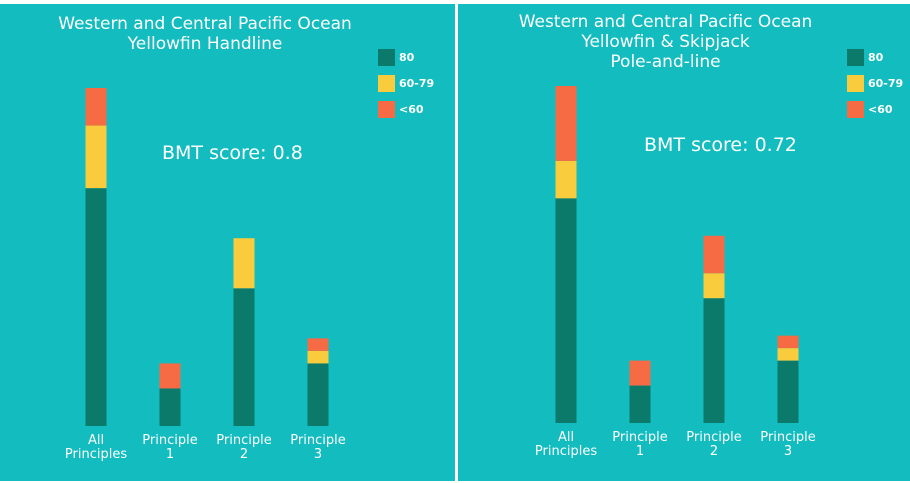 This screenshot has width=910, height=483. I want to click on chart-title-line-2: Yellowfin & Skipjack, so click(665, 42).